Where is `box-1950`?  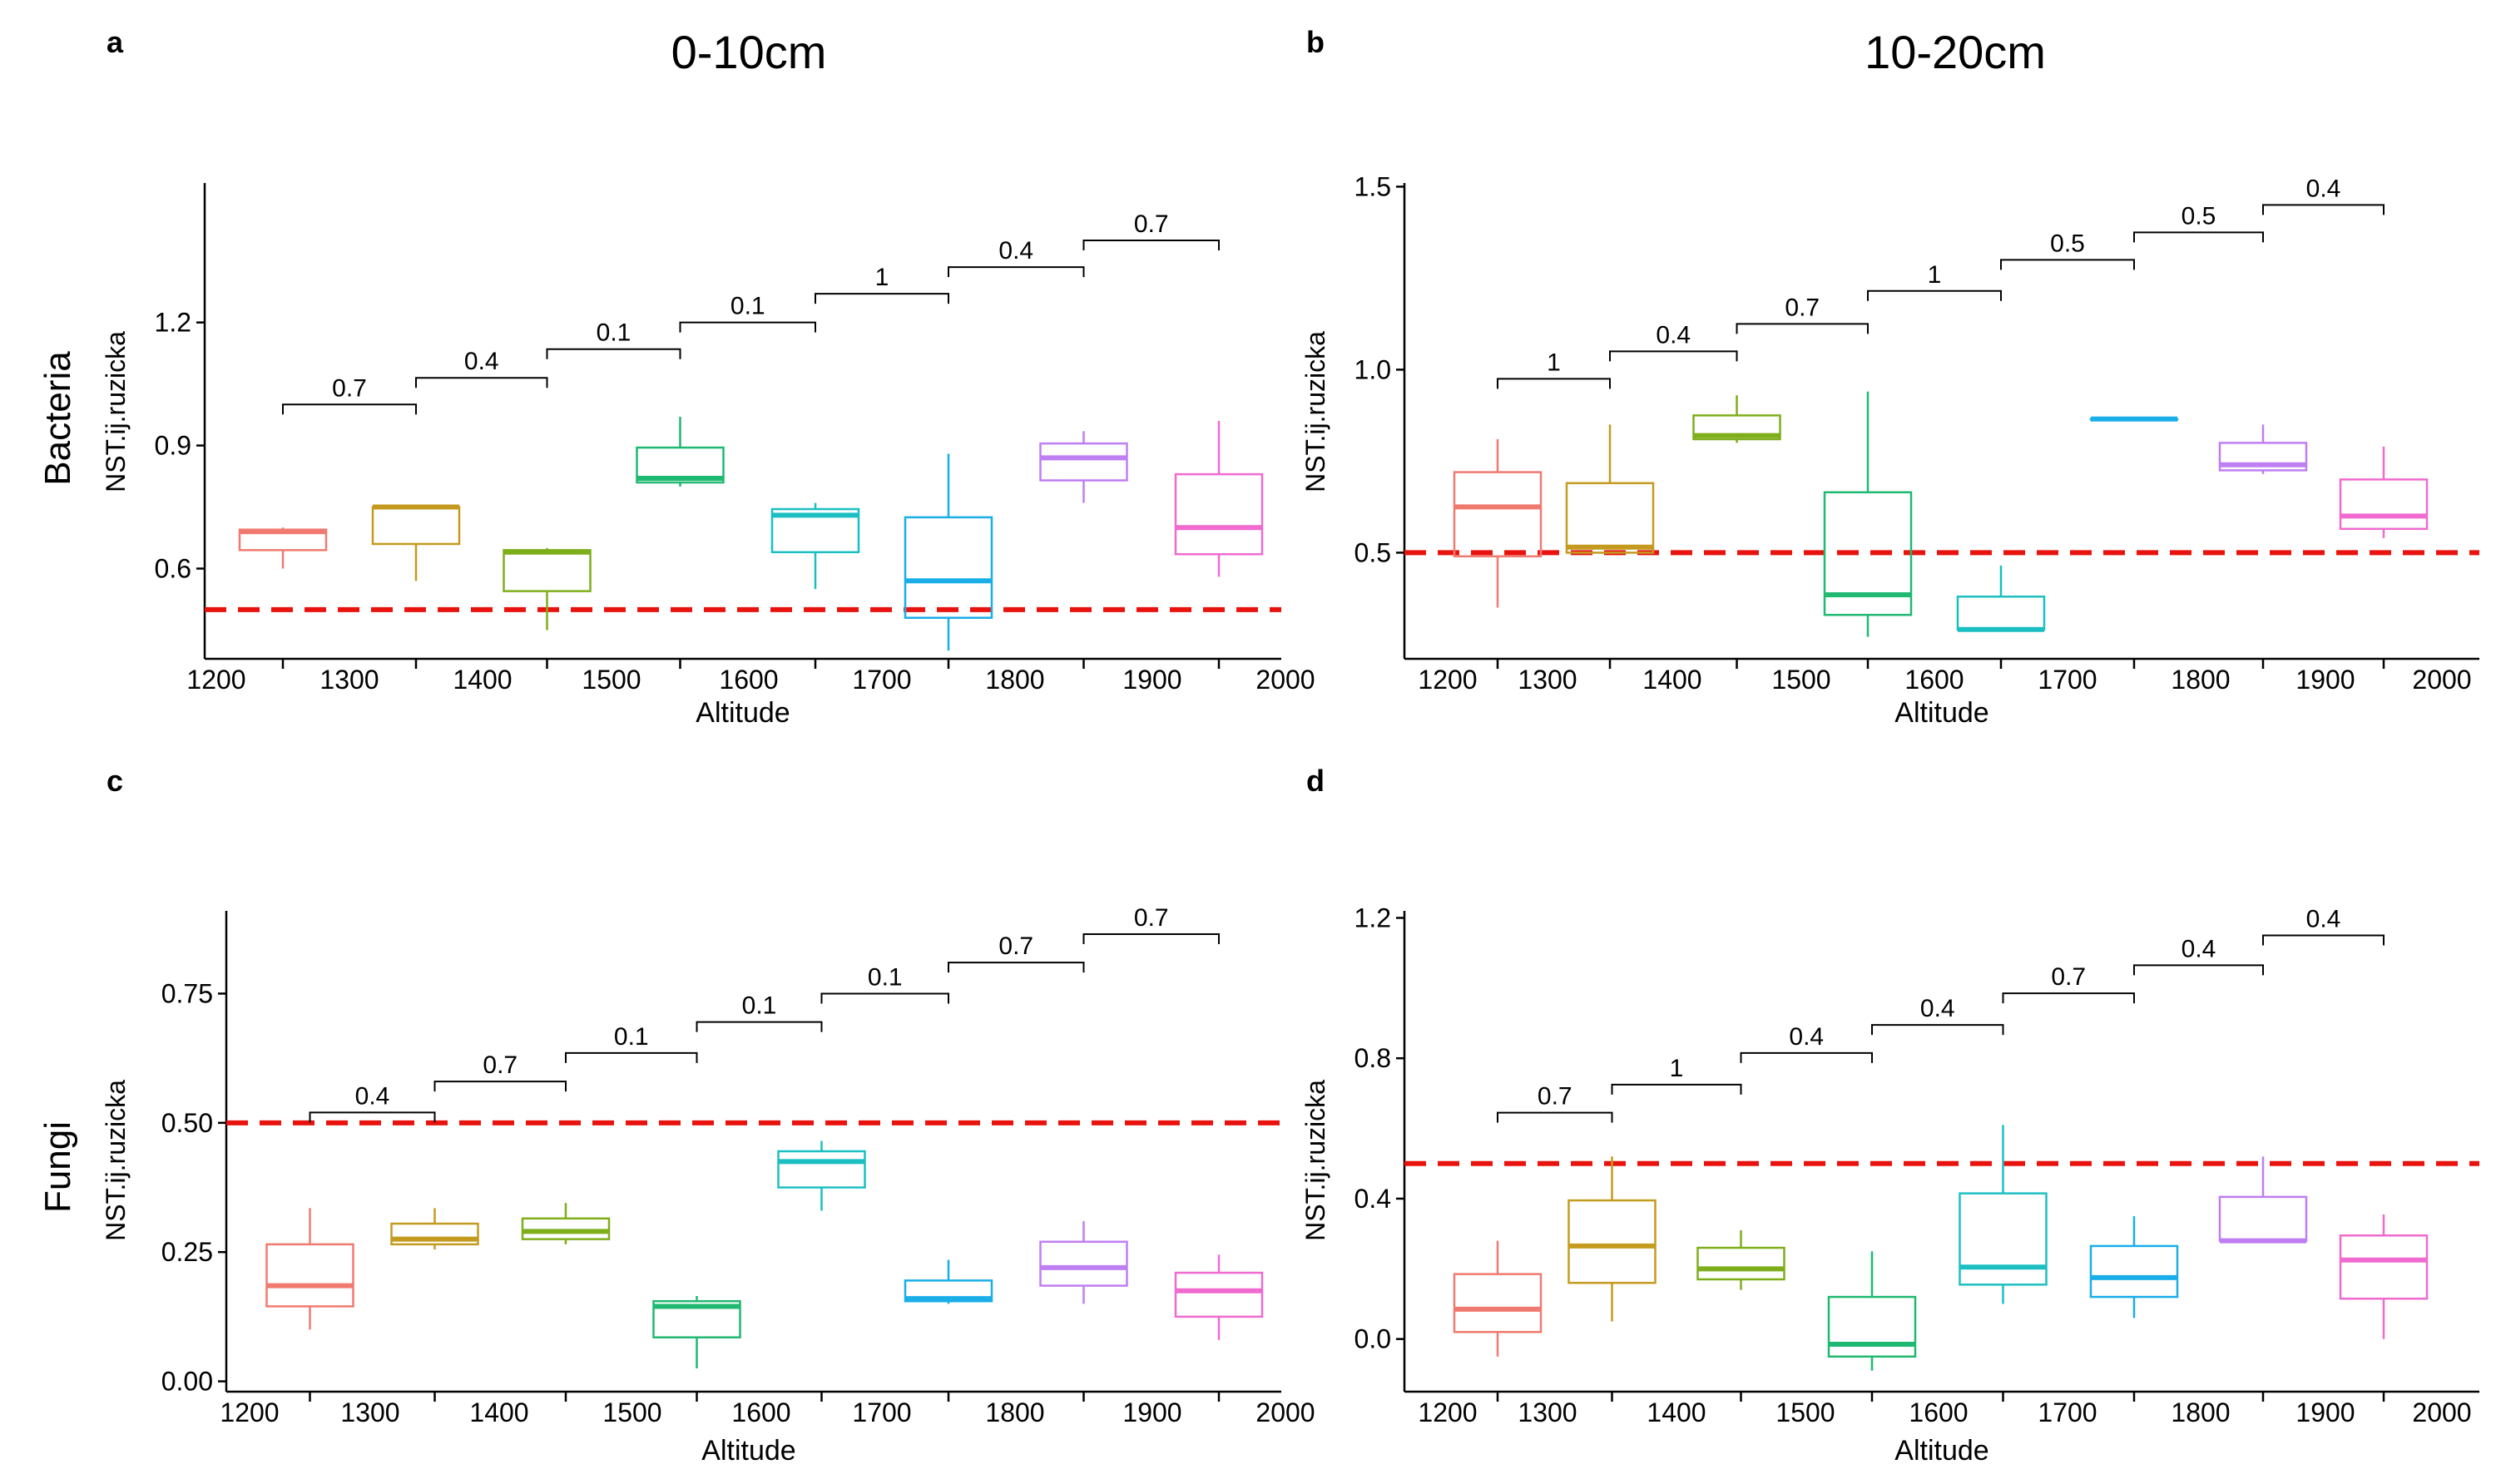 box-1950 is located at coordinates (1219, 1297).